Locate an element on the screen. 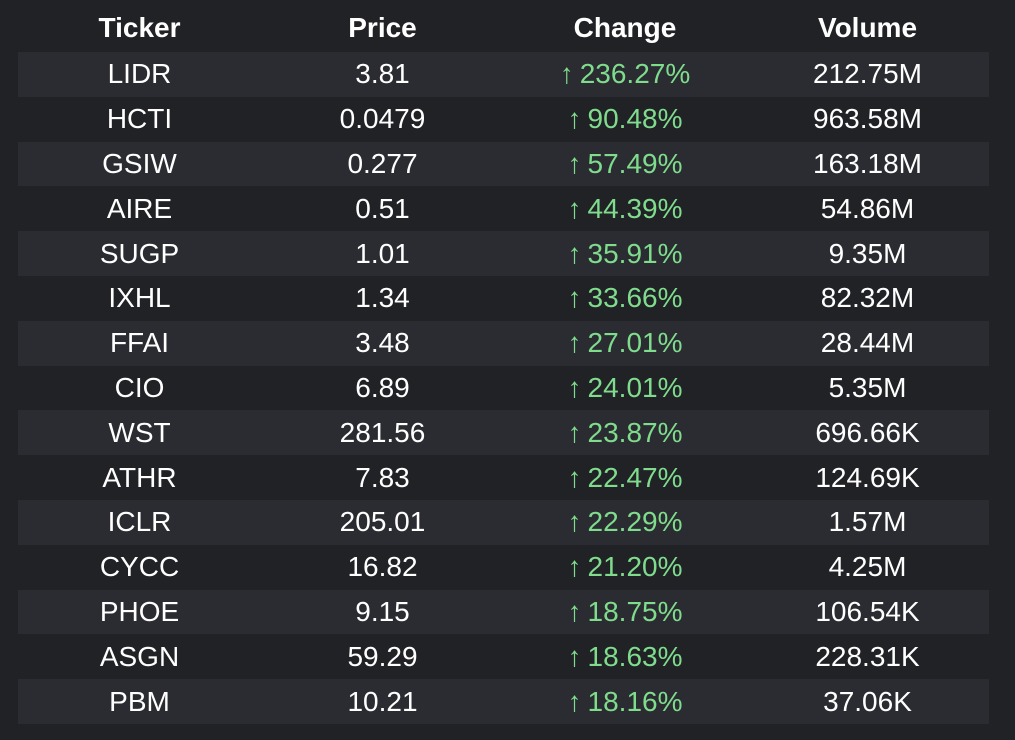 The image size is (1015, 740). table-row: IXHL 1.34 ↑ 33.66% 82.32M is located at coordinates (503, 298).